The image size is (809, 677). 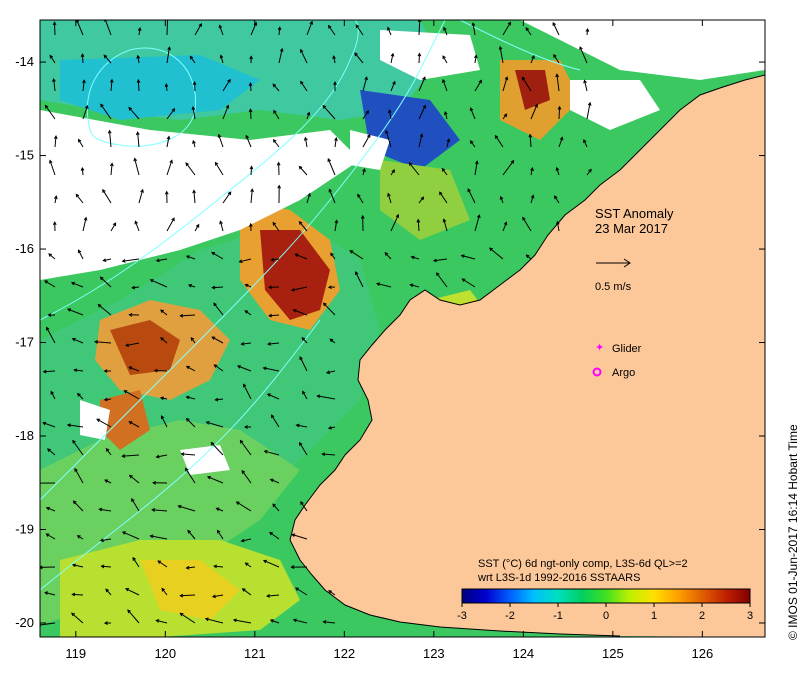 I want to click on colorbar-caption-line1: SST (°C) 6d ngt-only comp, L3S-6d QL>=2, so click(x=583, y=564).